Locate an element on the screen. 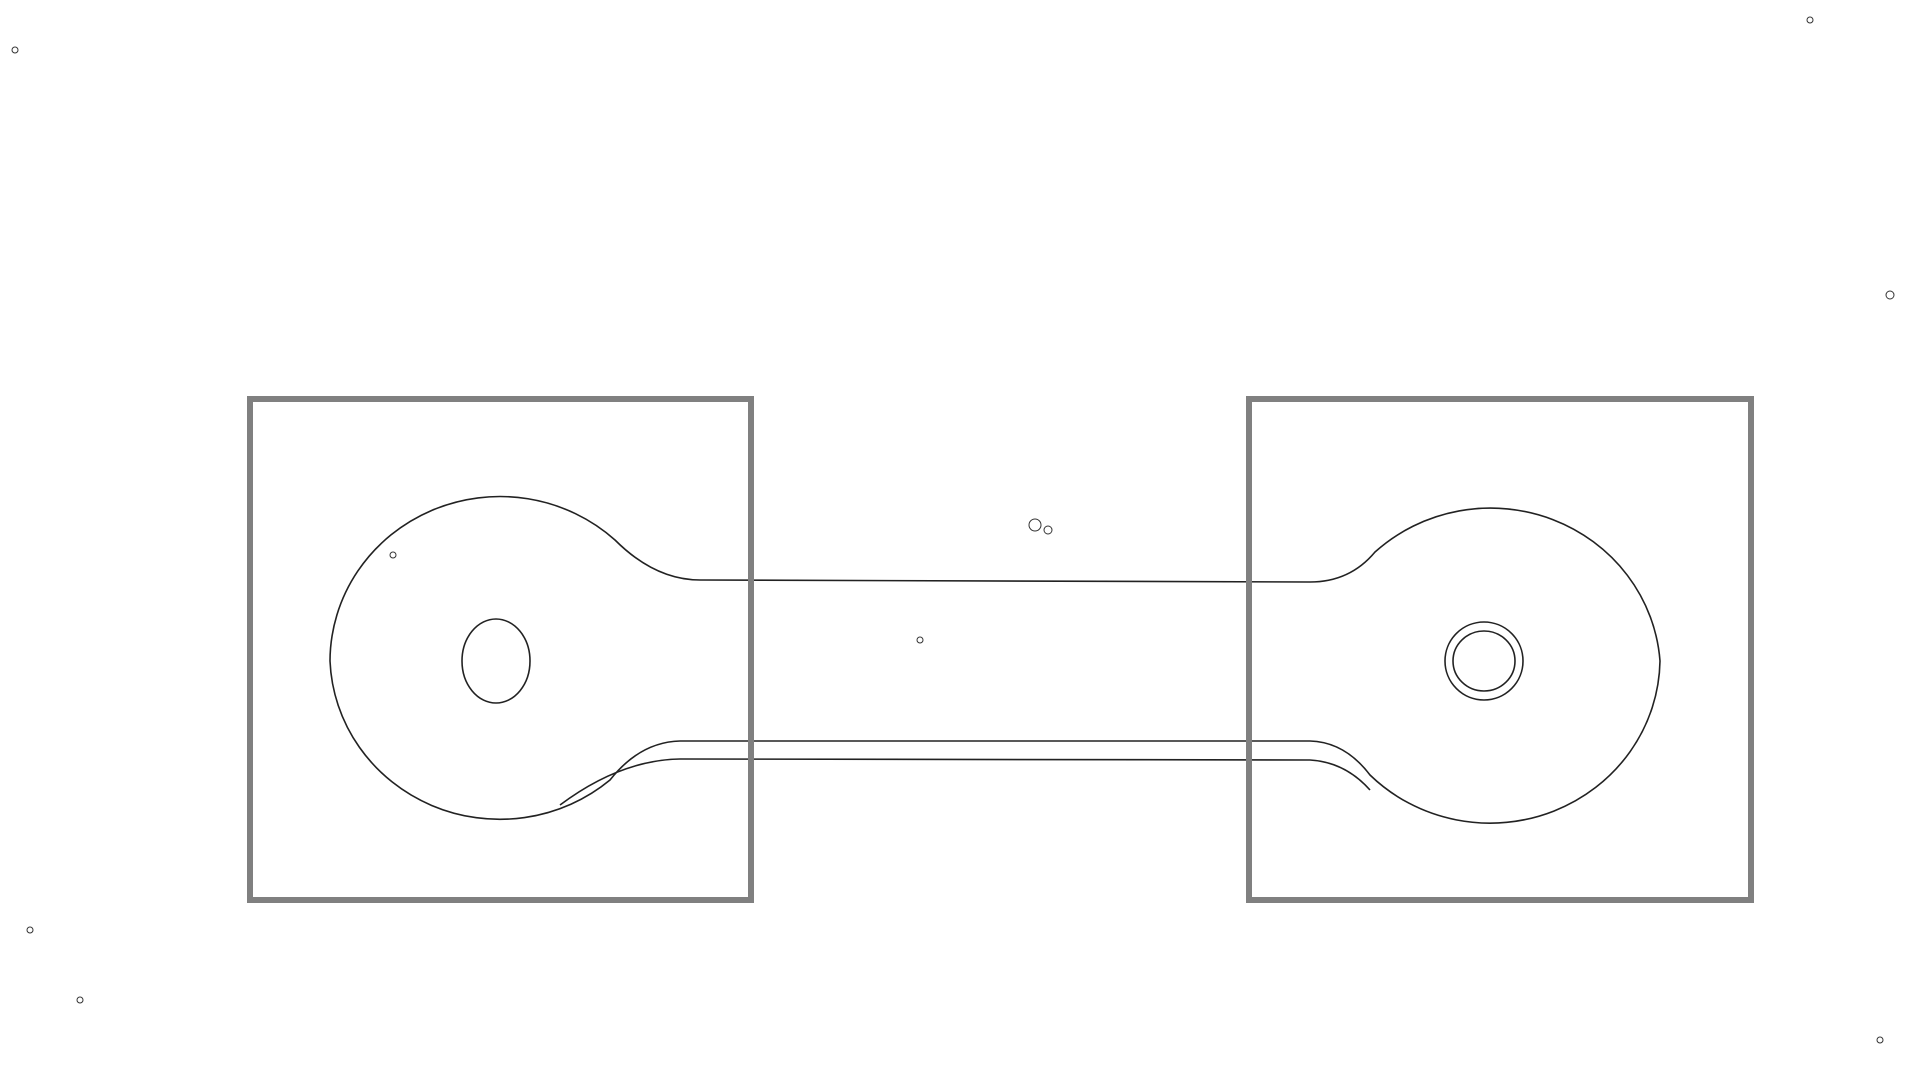 This screenshot has width=1920, height=1080. right-hub-inner is located at coordinates (1484, 661).